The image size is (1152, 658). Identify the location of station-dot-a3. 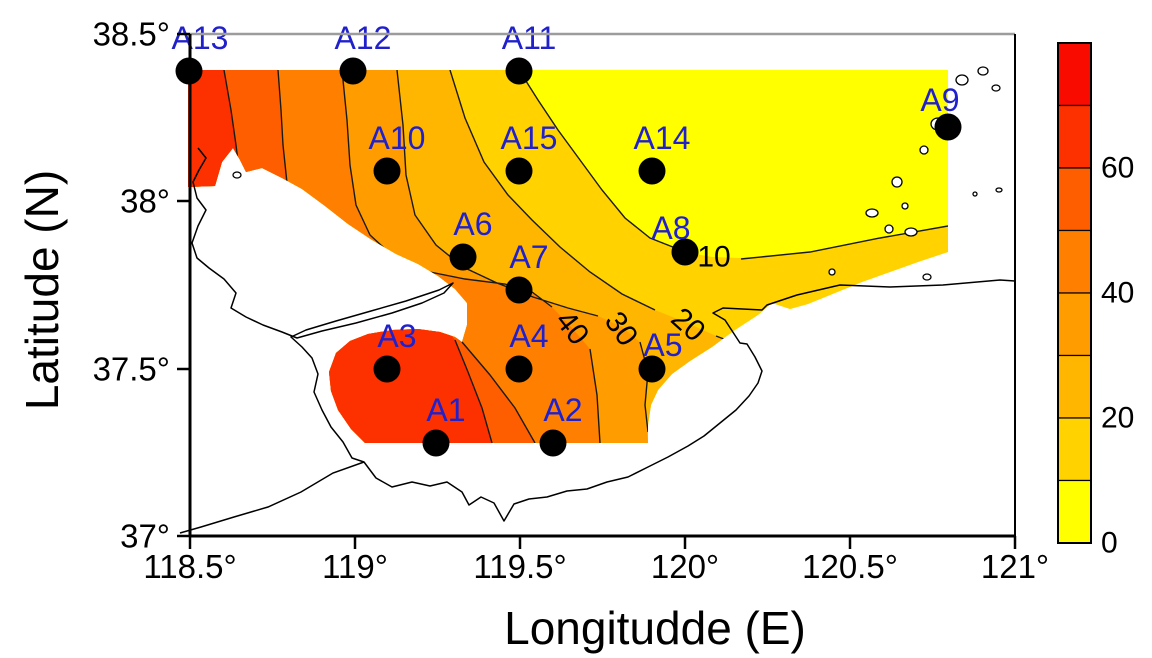
(387, 369).